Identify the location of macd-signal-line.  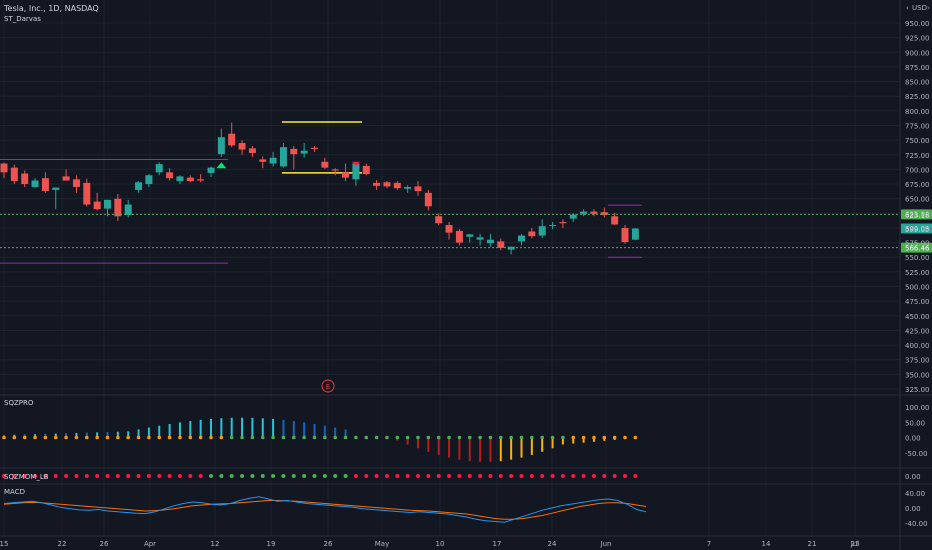
(325, 510).